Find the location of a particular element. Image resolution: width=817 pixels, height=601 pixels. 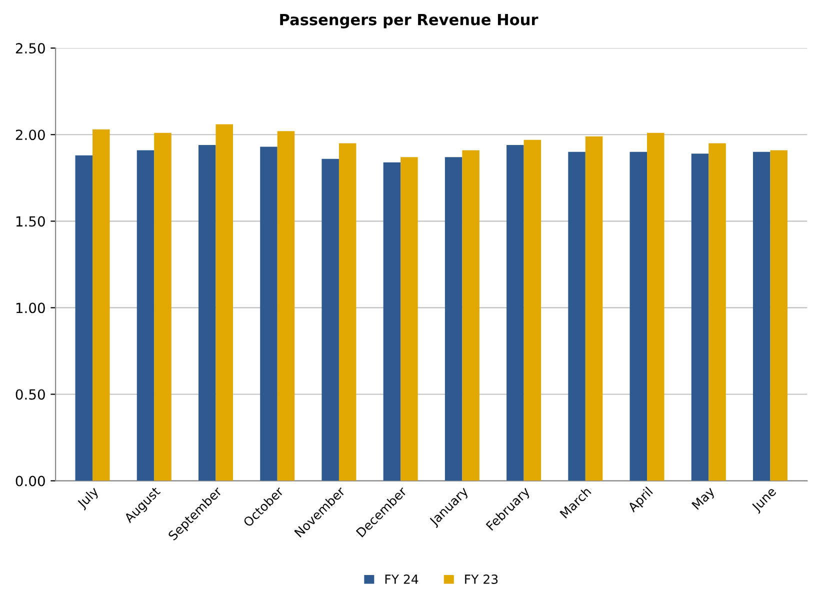

y-tick-label: 1.50 is located at coordinates (30, 221).